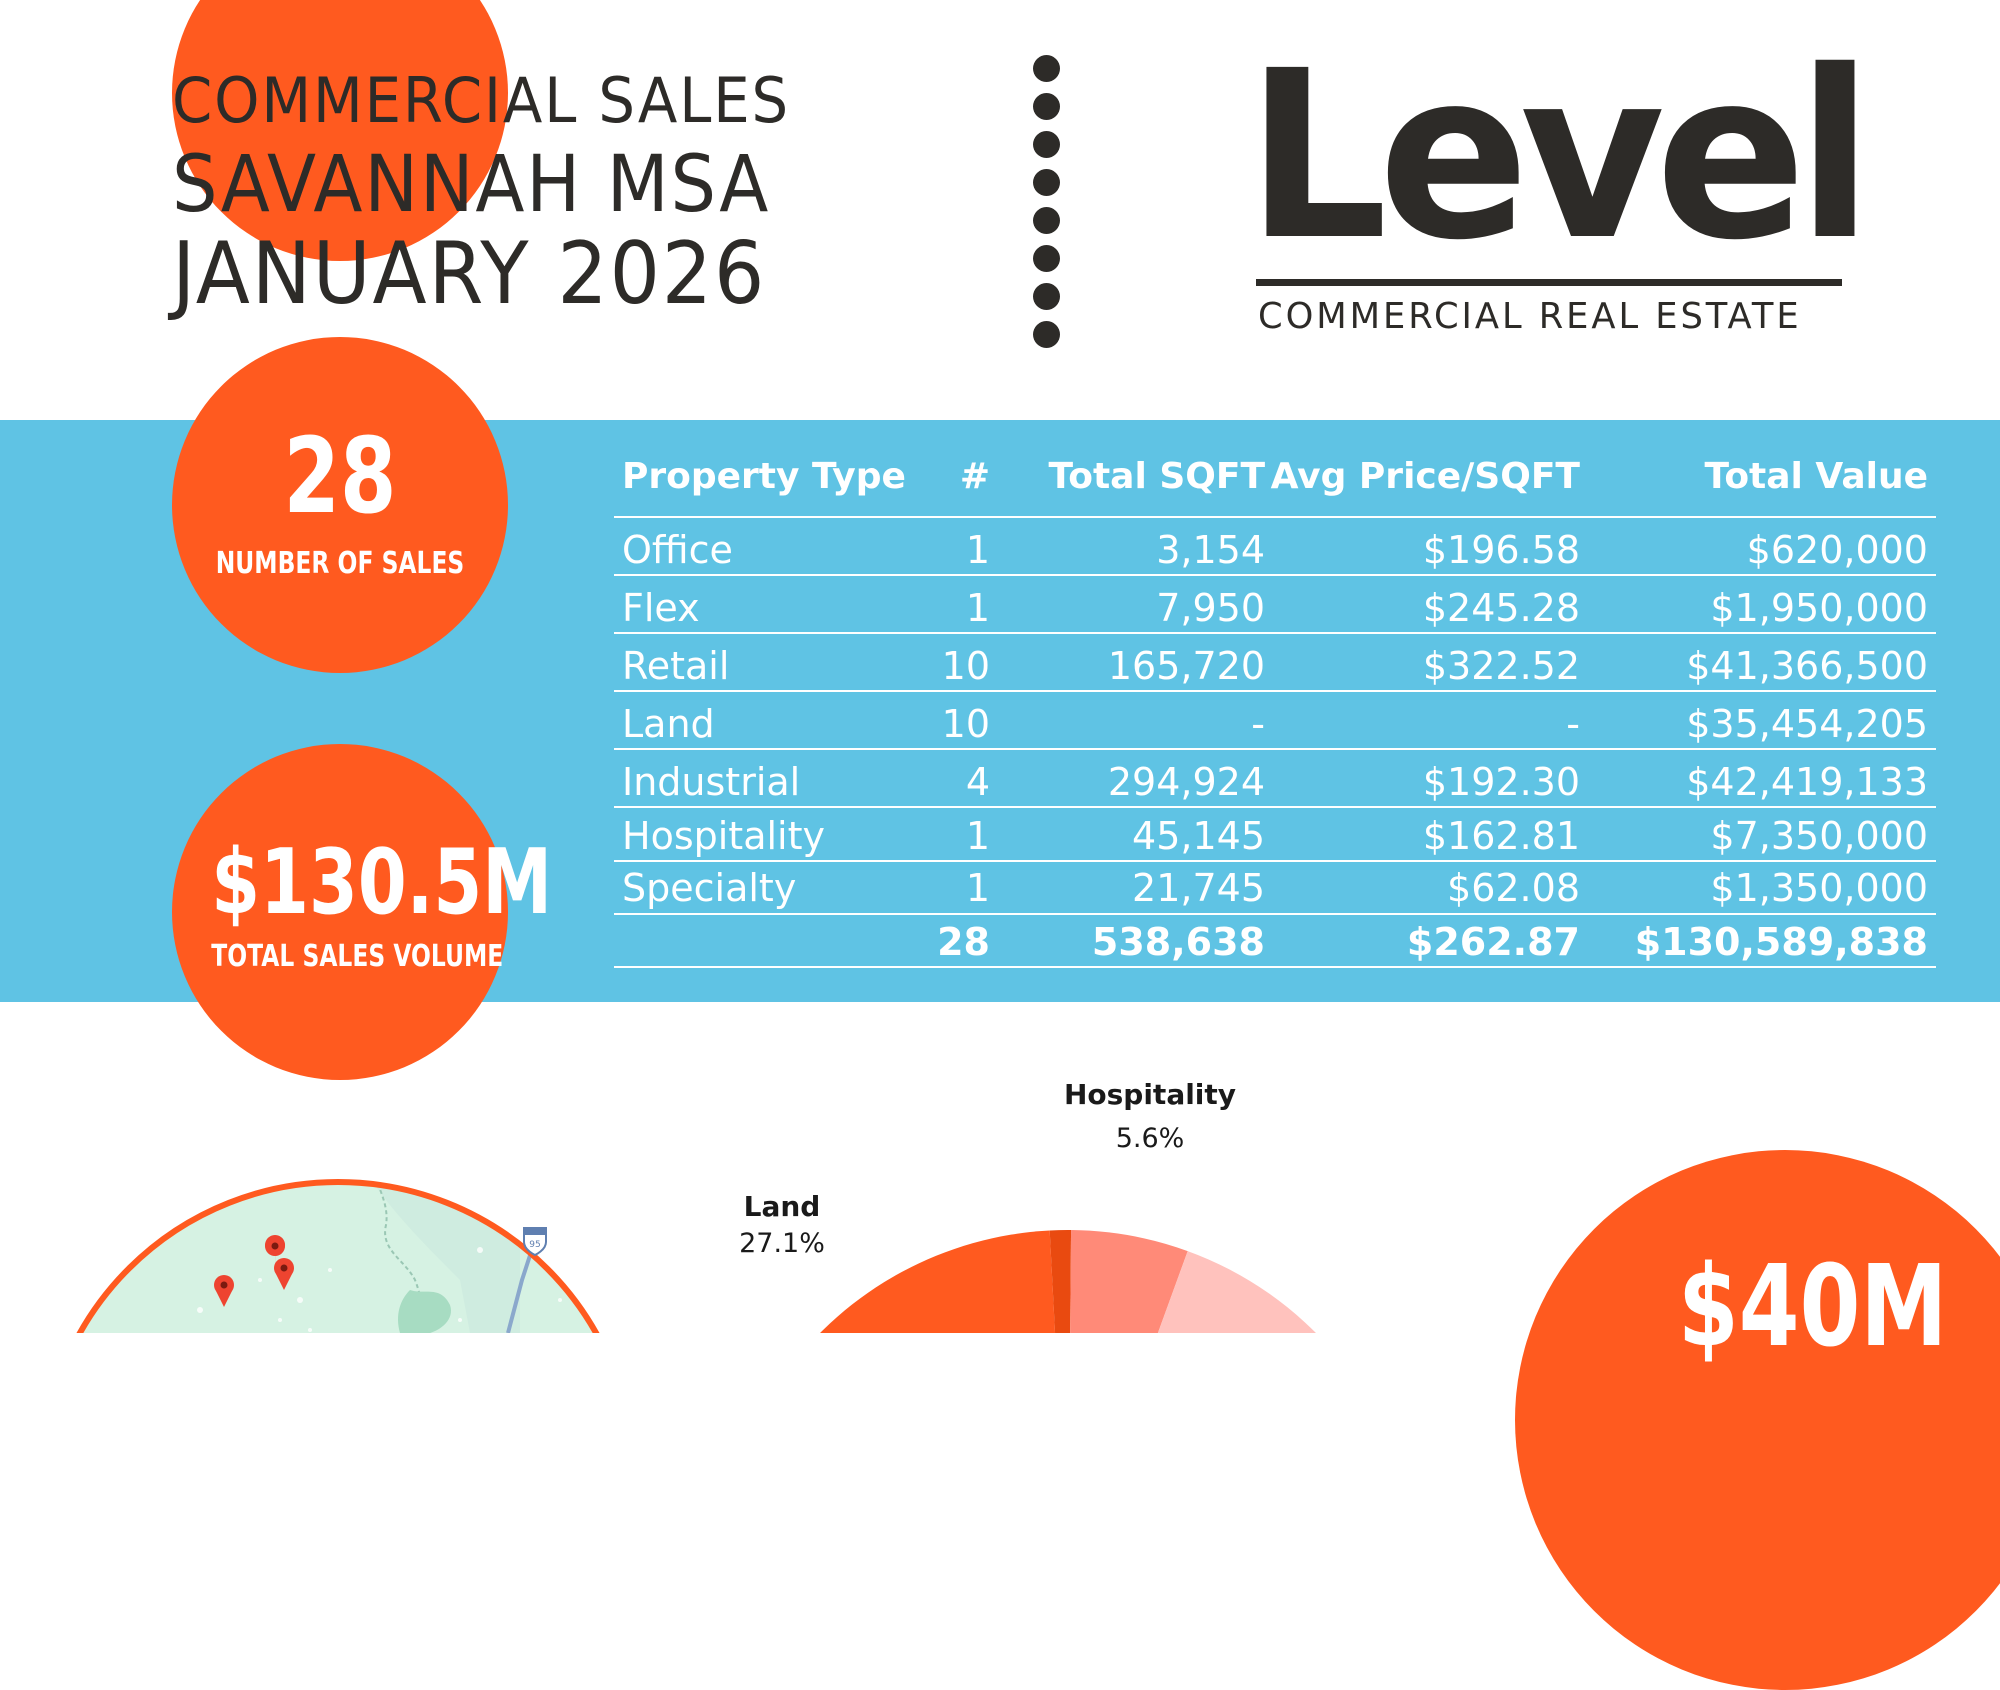 This screenshot has height=1690, width=2000. I want to click on cell-avg-price: -, so click(1573, 724).